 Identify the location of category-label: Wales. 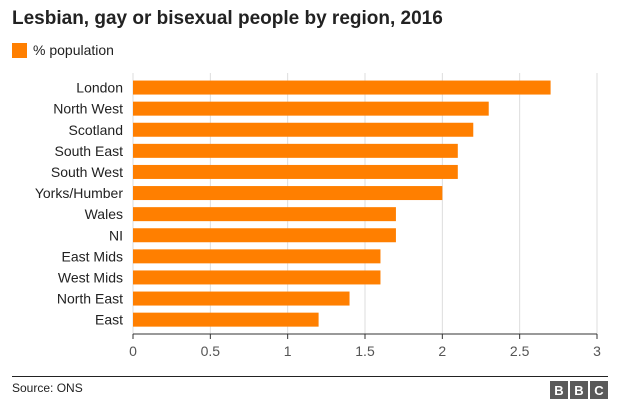
(104, 214).